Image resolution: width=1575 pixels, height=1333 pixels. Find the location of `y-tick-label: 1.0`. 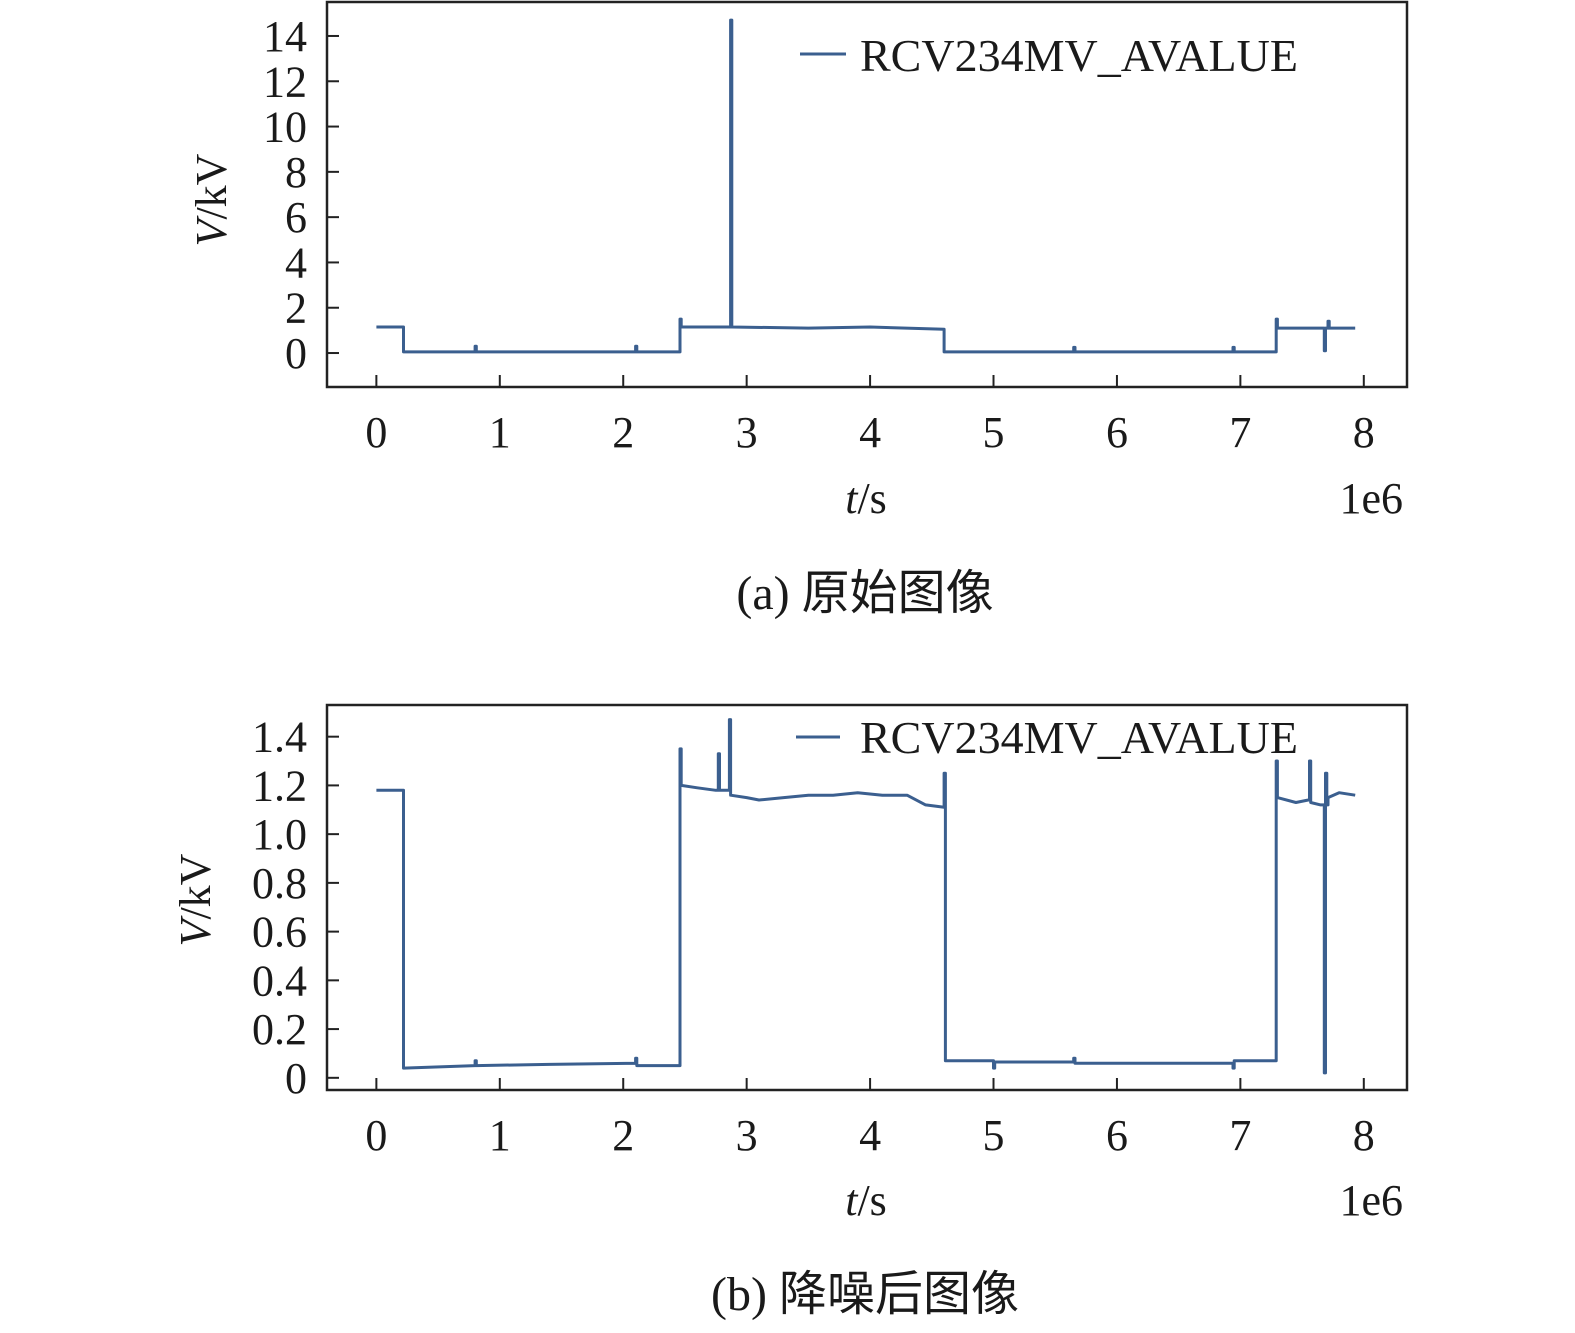

y-tick-label: 1.0 is located at coordinates (279, 834).